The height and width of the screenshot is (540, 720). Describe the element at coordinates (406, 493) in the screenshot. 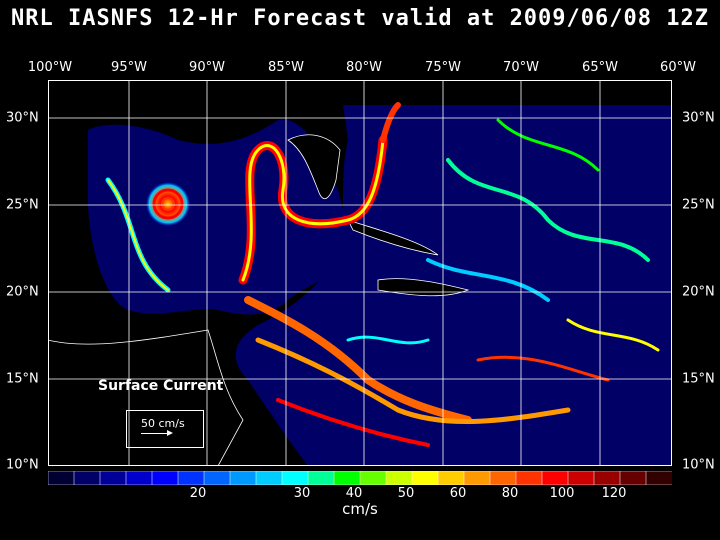

I see `colorbar-tick: 50` at that location.